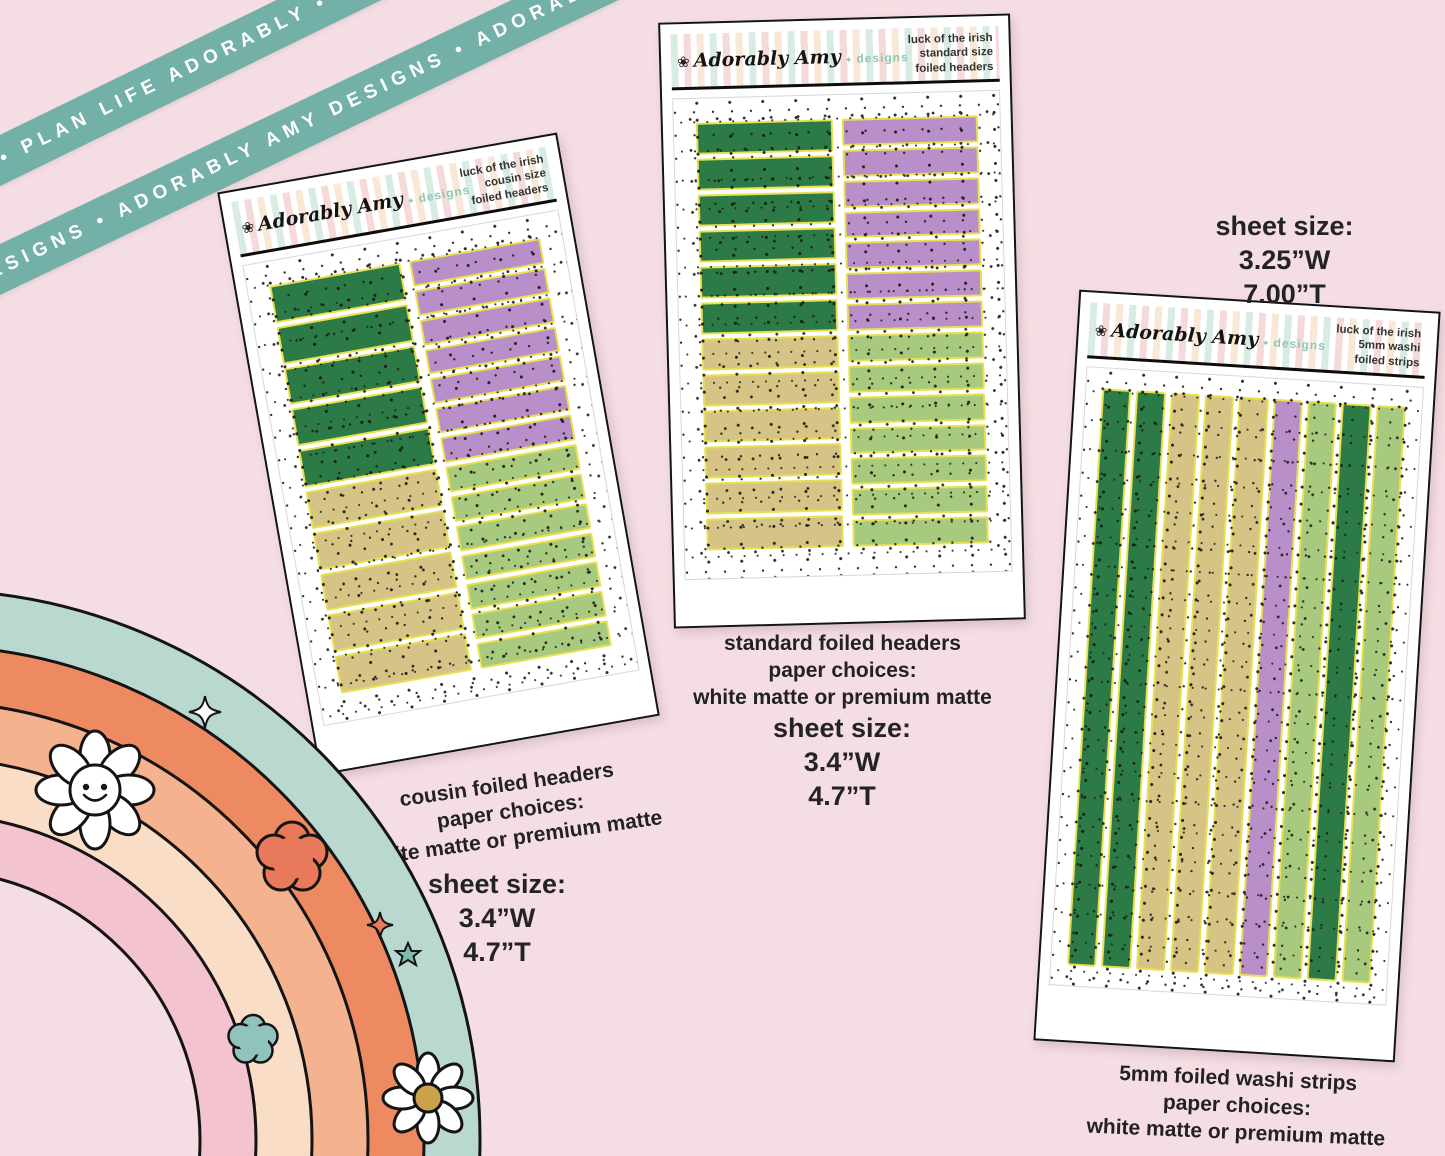  What do you see at coordinates (253, 1038) in the screenshot?
I see `teal-flower-icon` at bounding box center [253, 1038].